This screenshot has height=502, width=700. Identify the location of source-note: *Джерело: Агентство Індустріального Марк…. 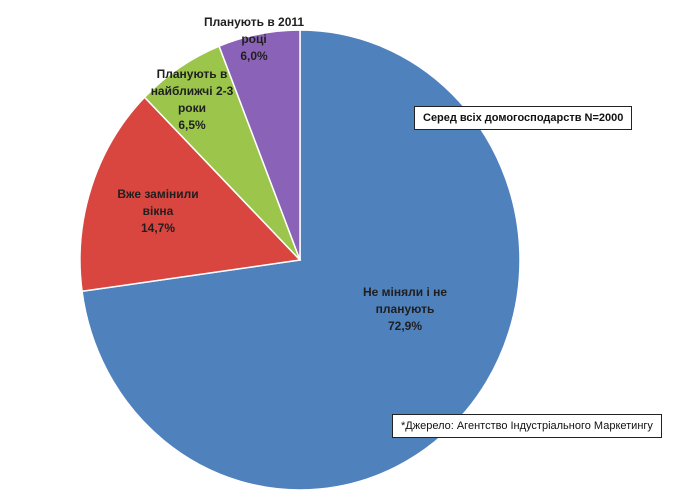
(527, 426).